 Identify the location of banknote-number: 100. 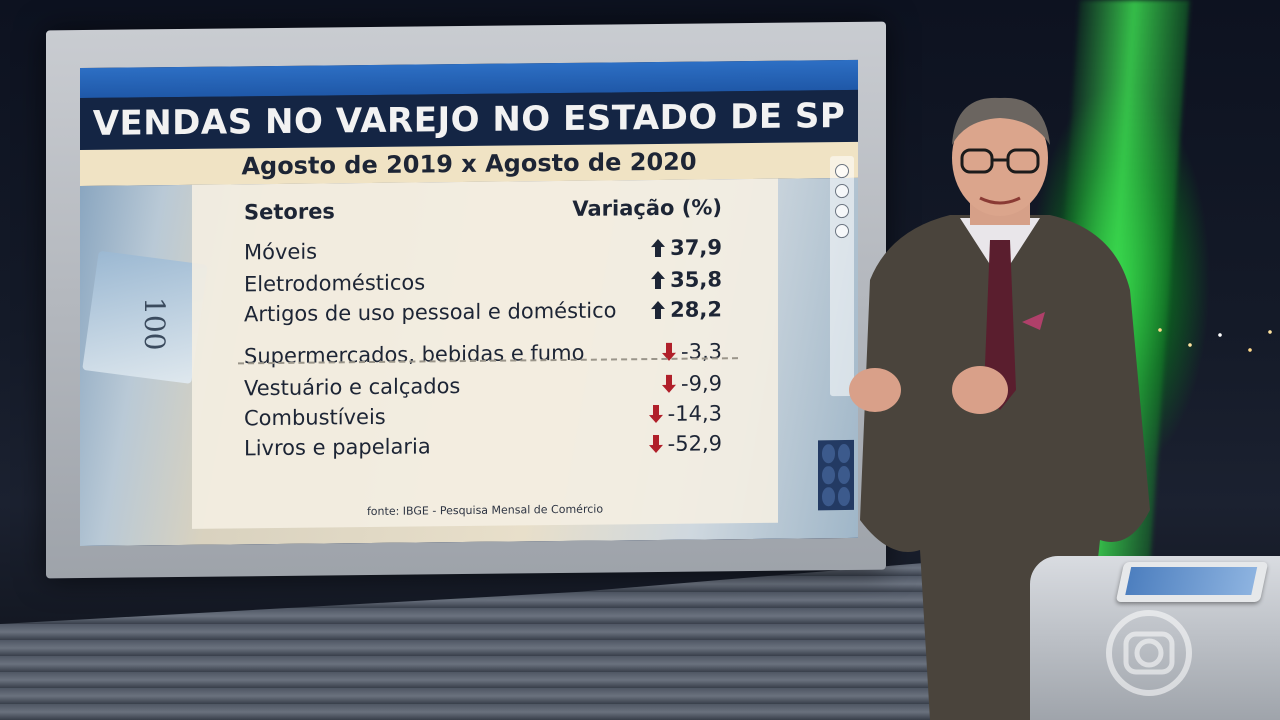
(155, 323).